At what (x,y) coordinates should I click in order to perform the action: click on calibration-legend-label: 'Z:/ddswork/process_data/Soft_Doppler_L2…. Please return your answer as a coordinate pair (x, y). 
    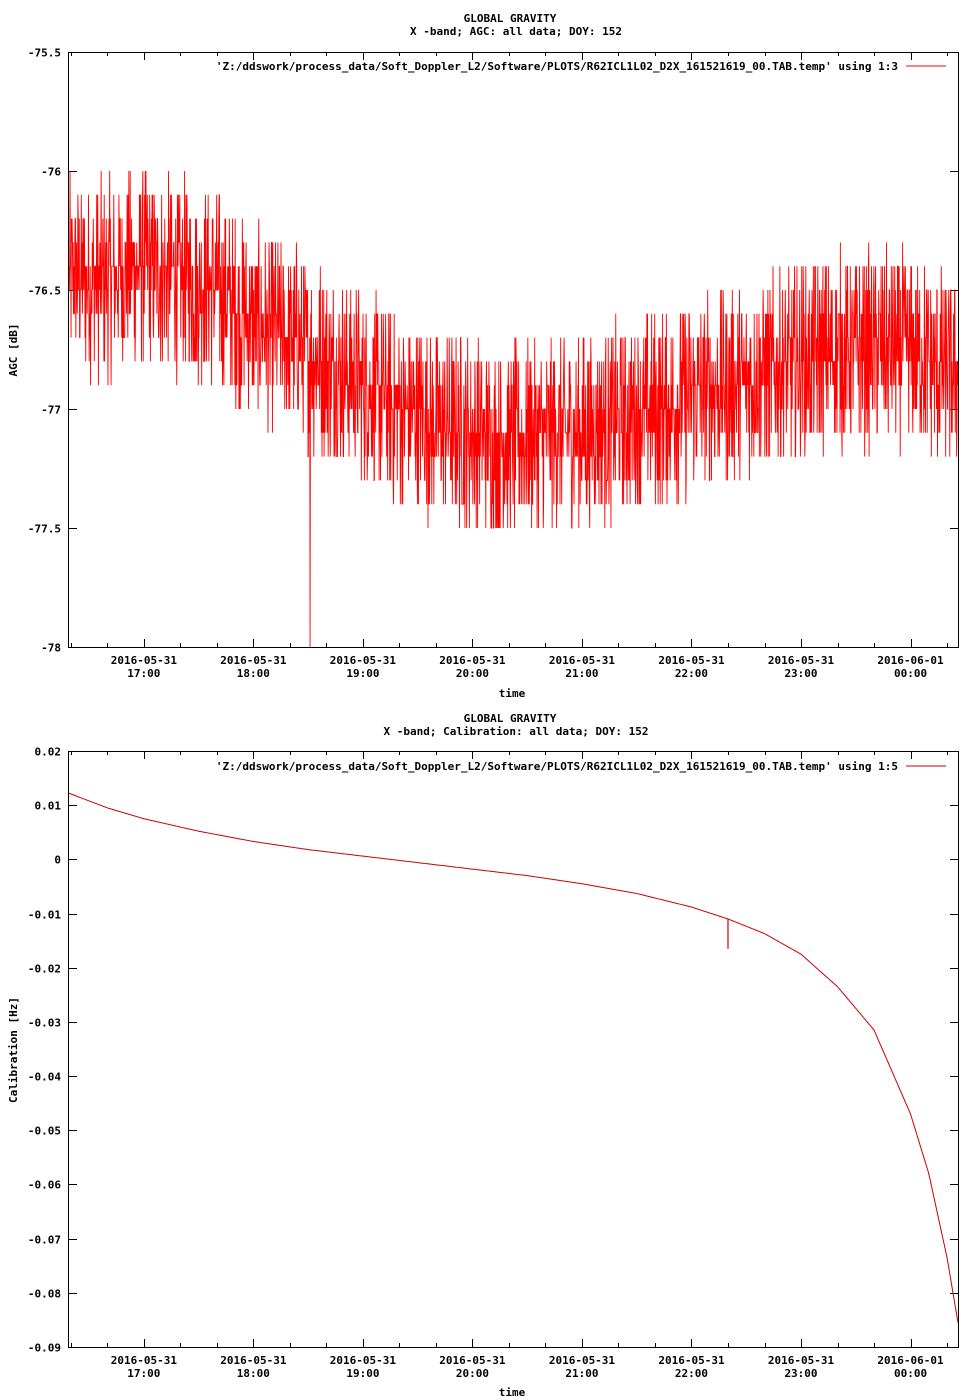
    Looking at the image, I should click on (557, 766).